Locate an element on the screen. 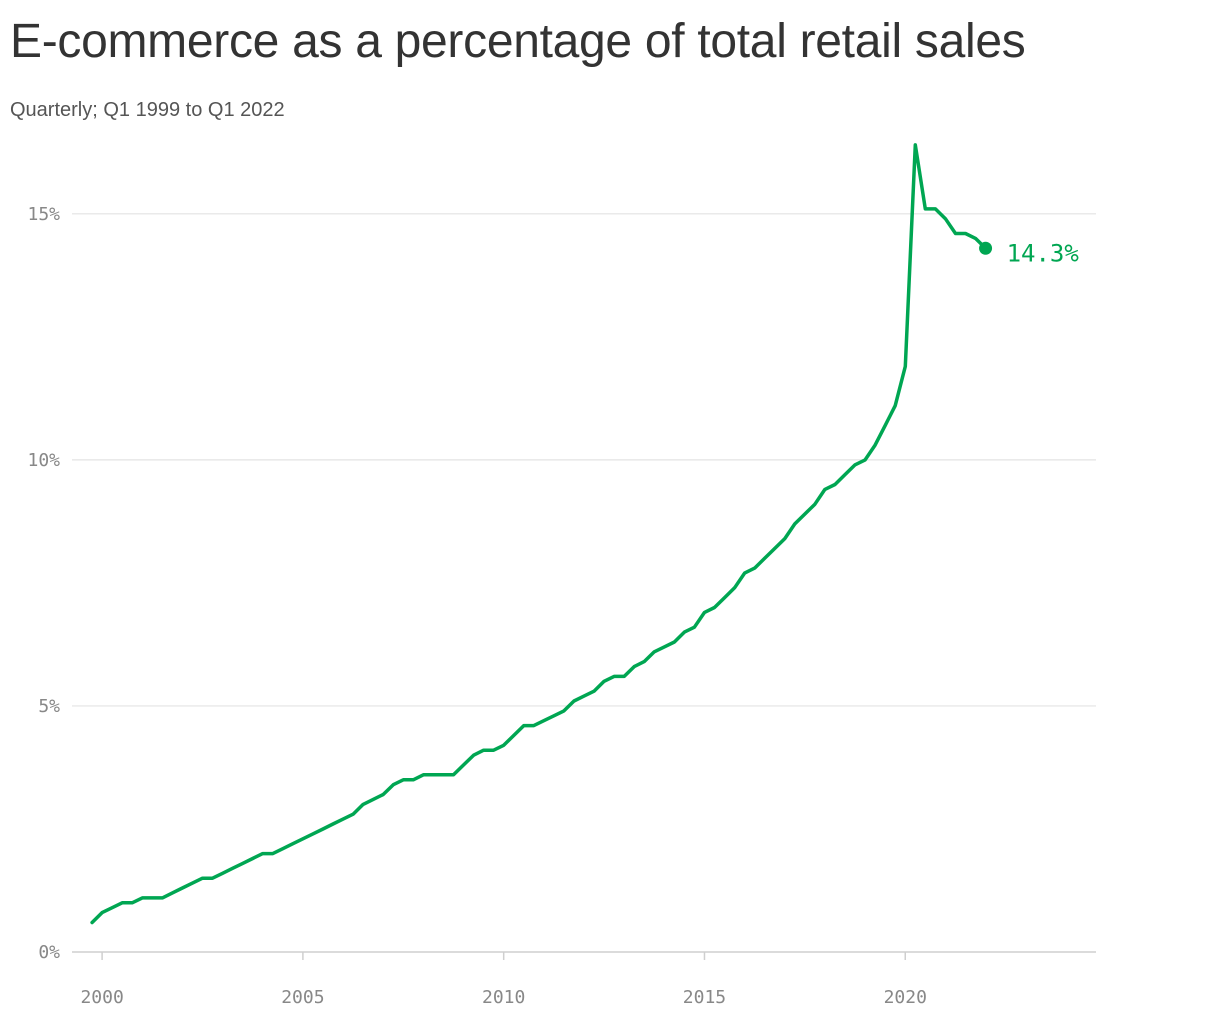 The image size is (1220, 1020). y-tick-label-5%: 5% is located at coordinates (49, 706).